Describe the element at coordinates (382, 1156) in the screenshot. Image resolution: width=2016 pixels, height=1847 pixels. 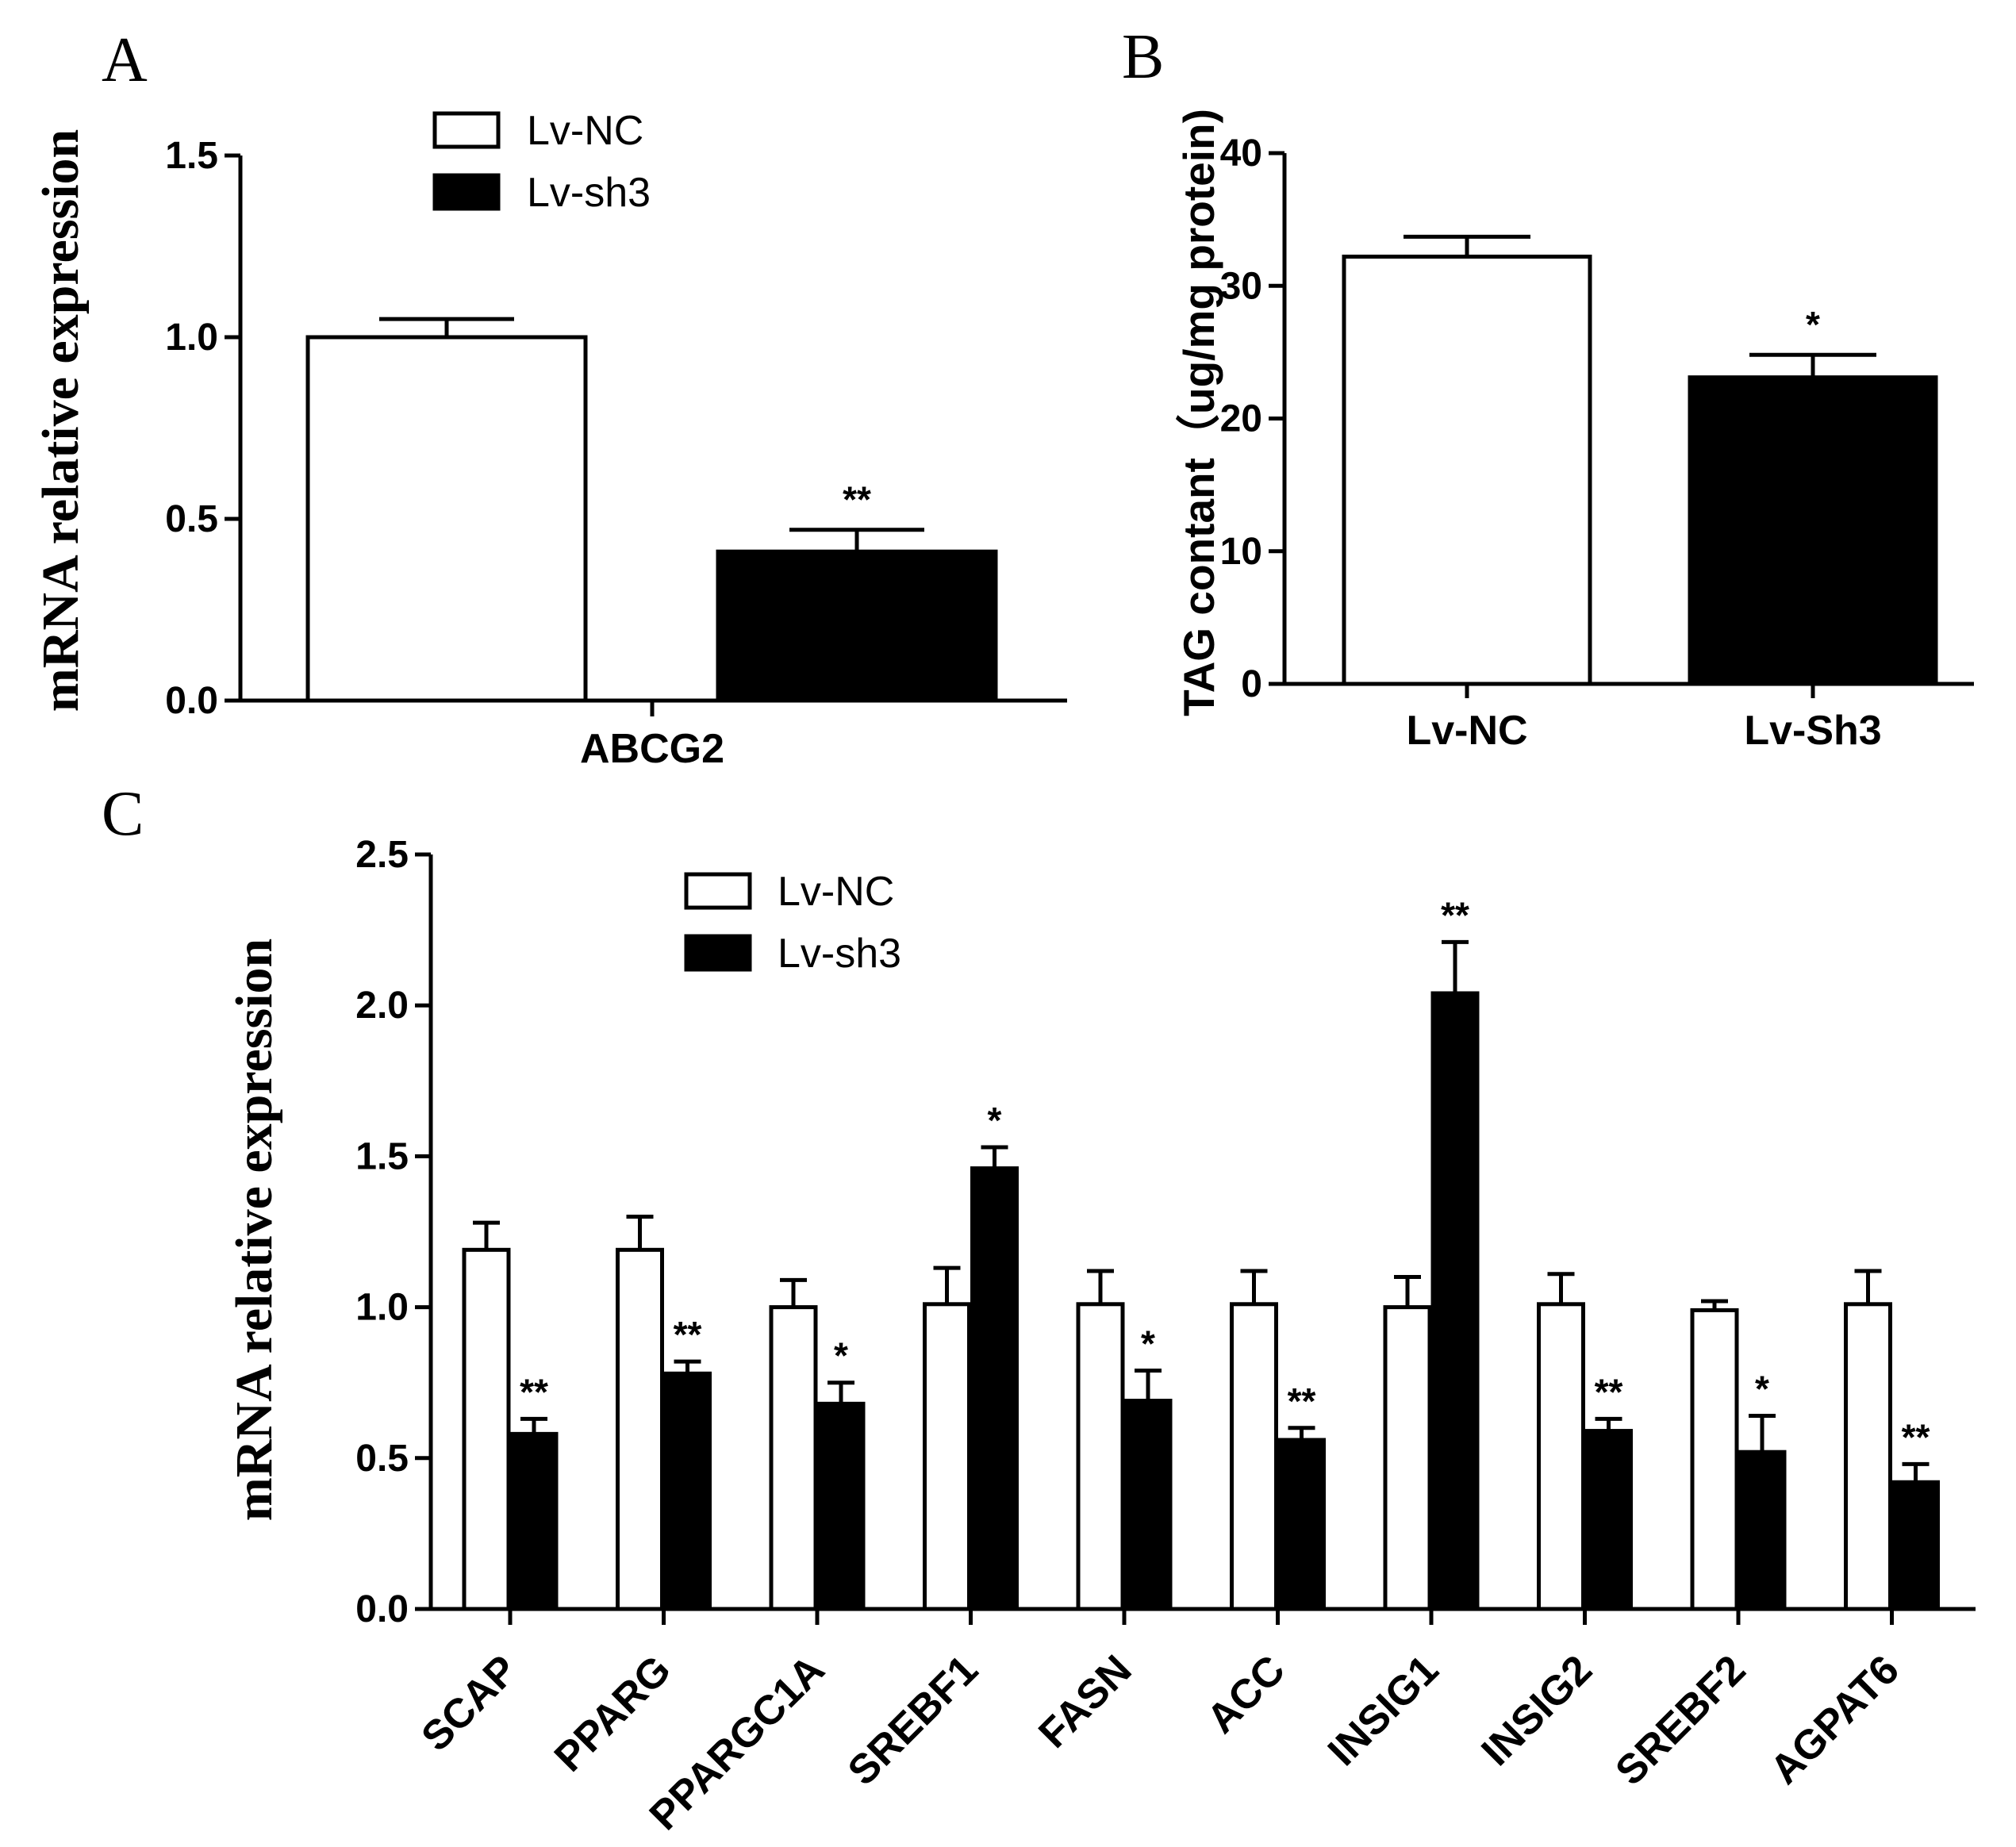
I see `panel-c-y-tick-label: 1.5` at that location.